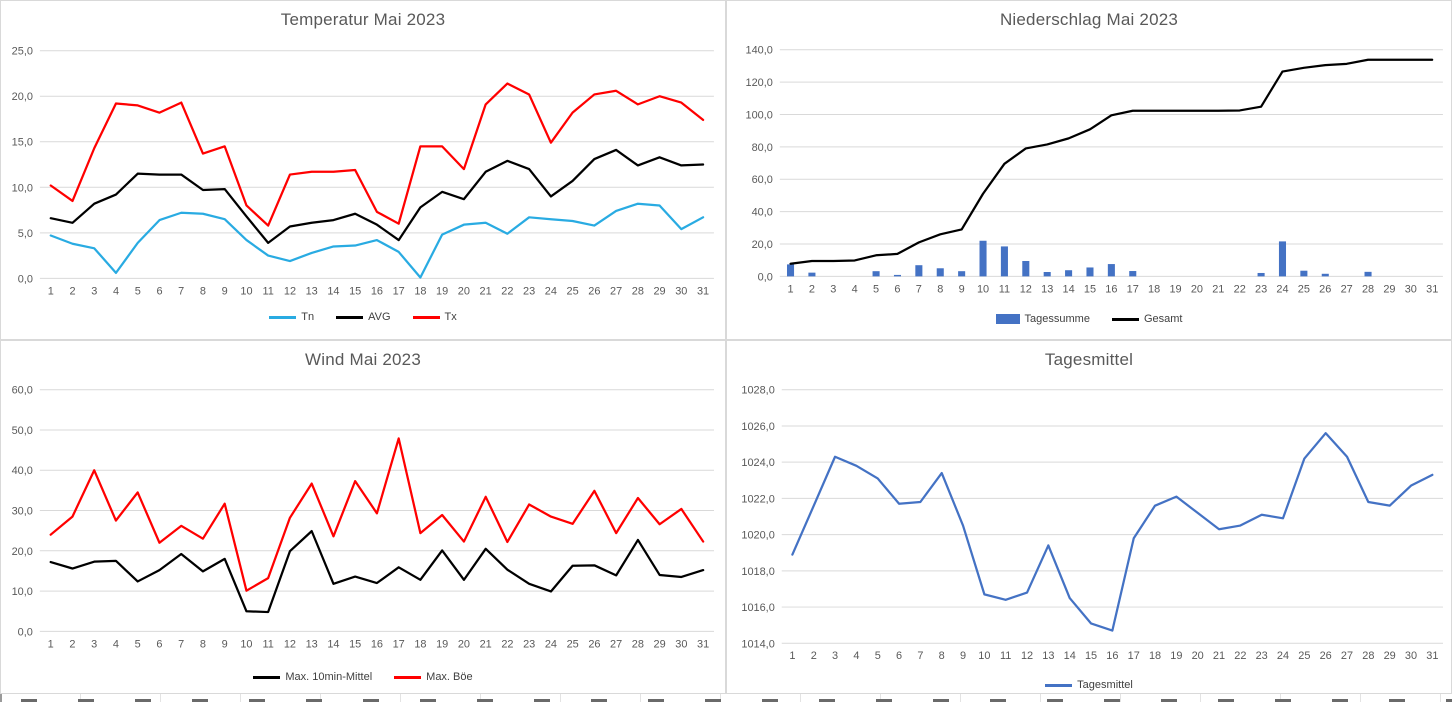 This screenshot has width=1452, height=702. What do you see at coordinates (51, 644) in the screenshot?
I see `x-tick-label: 1` at bounding box center [51, 644].